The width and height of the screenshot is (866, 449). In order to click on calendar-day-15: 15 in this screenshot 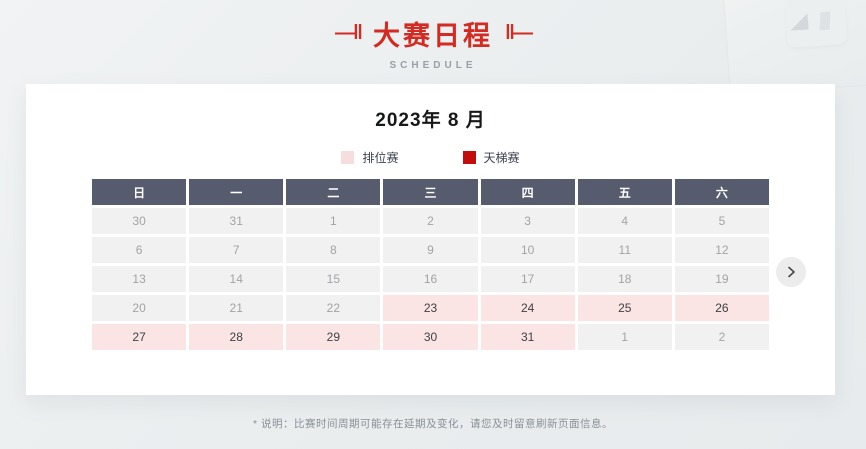, I will do `click(333, 279)`.